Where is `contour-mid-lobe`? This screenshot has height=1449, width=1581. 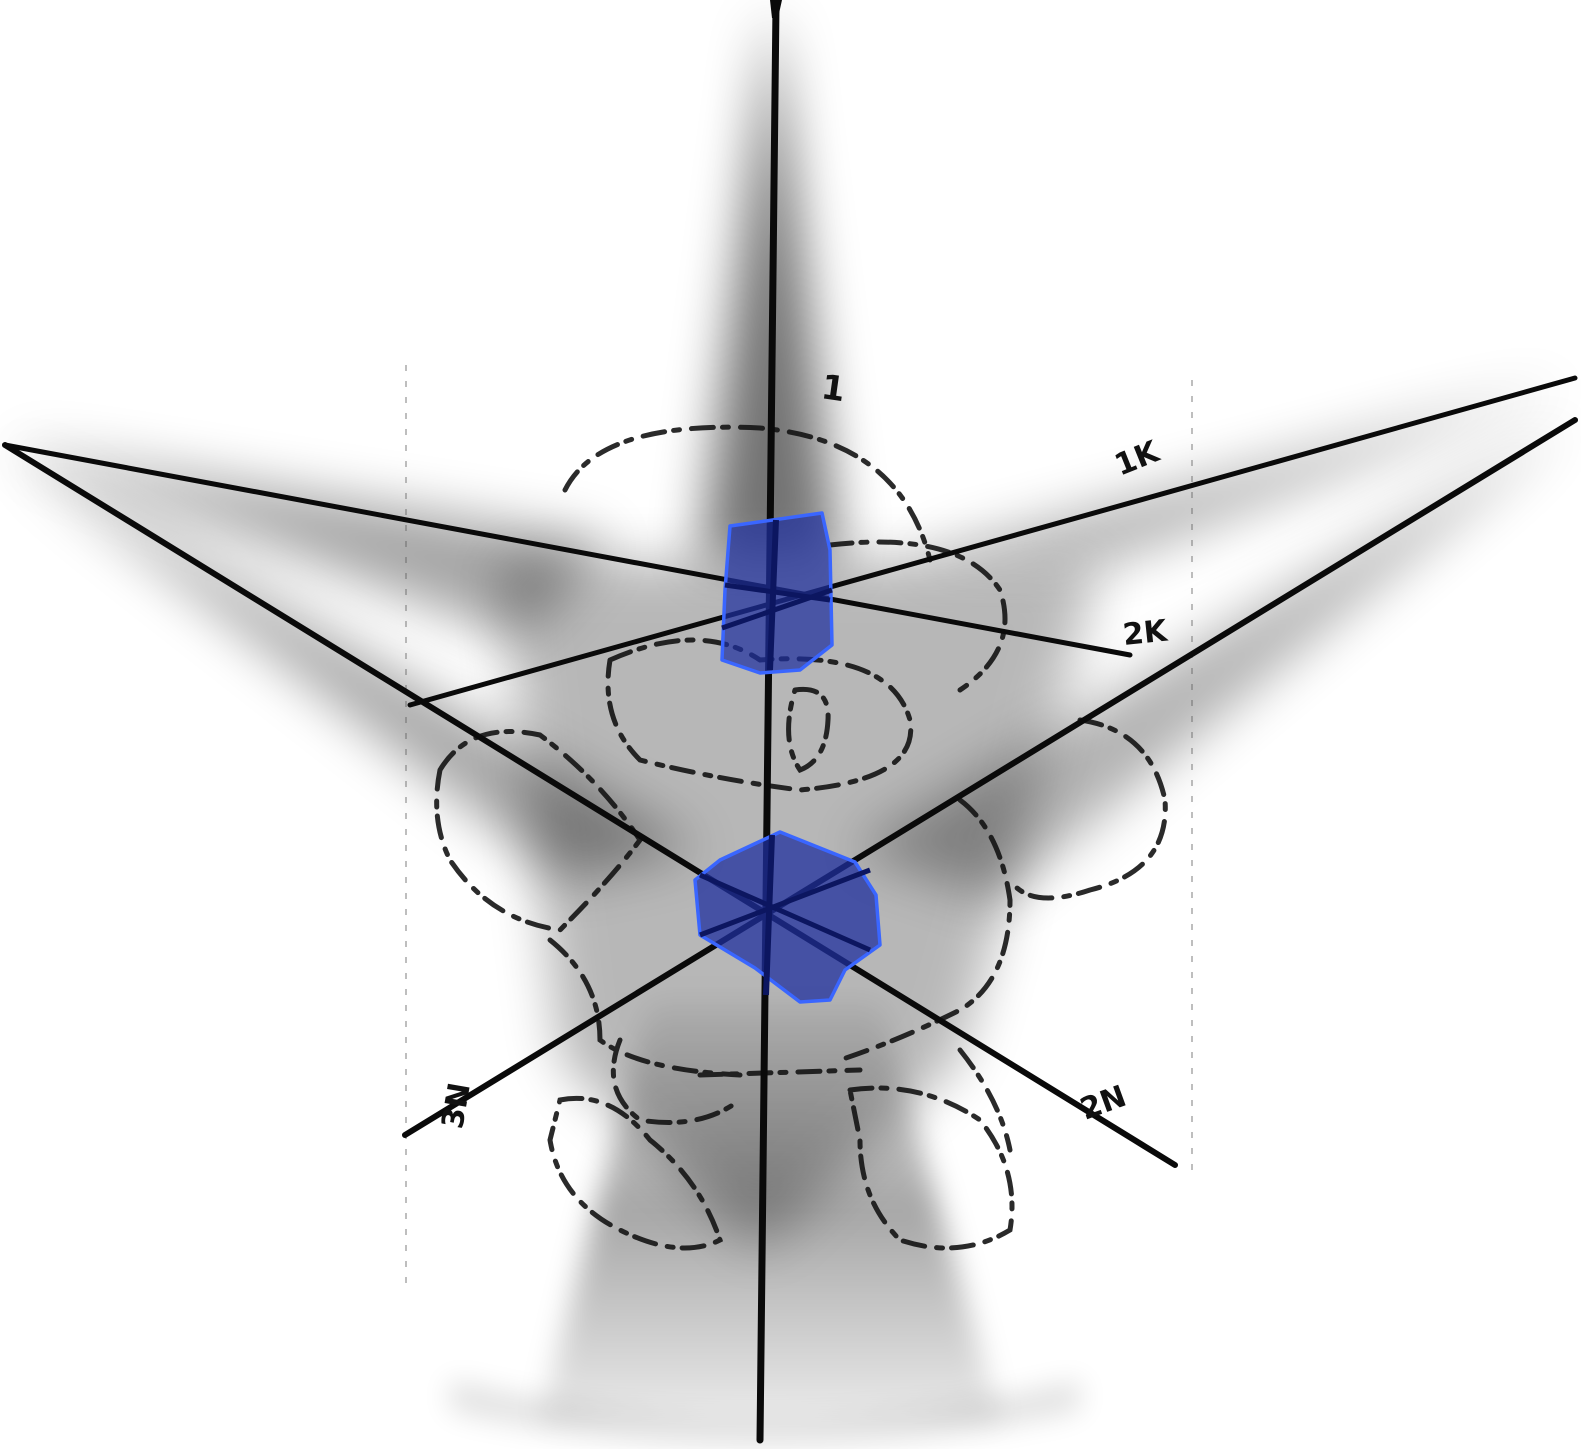 contour-mid-lobe is located at coordinates (759, 715).